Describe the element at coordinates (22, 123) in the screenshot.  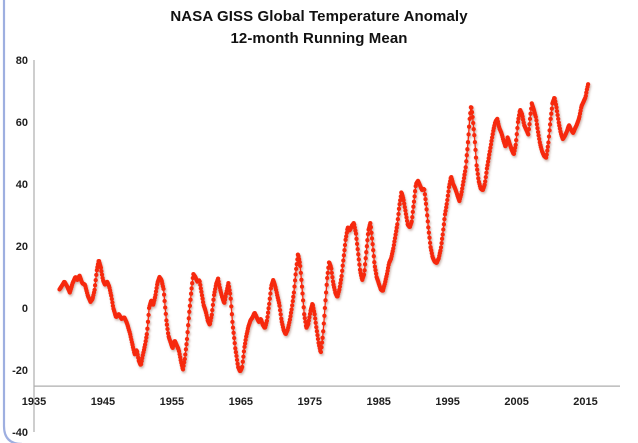
I see `y-tick-label: 60` at that location.